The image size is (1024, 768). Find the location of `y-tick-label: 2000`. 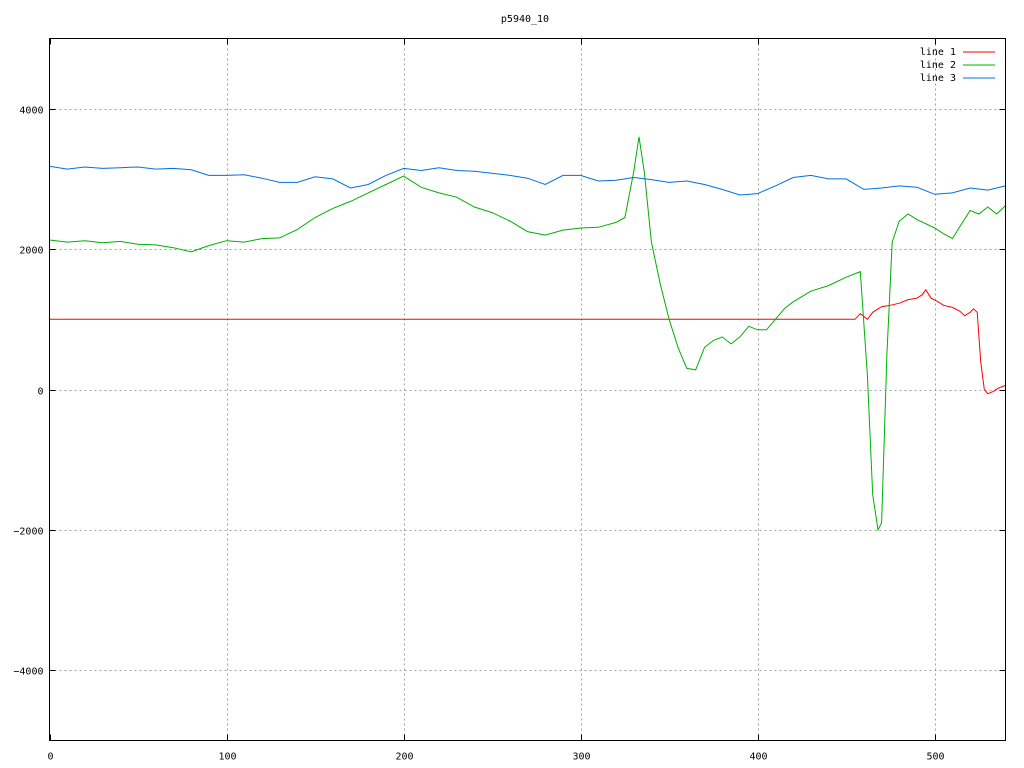

y-tick-label: 2000 is located at coordinates (31, 251).